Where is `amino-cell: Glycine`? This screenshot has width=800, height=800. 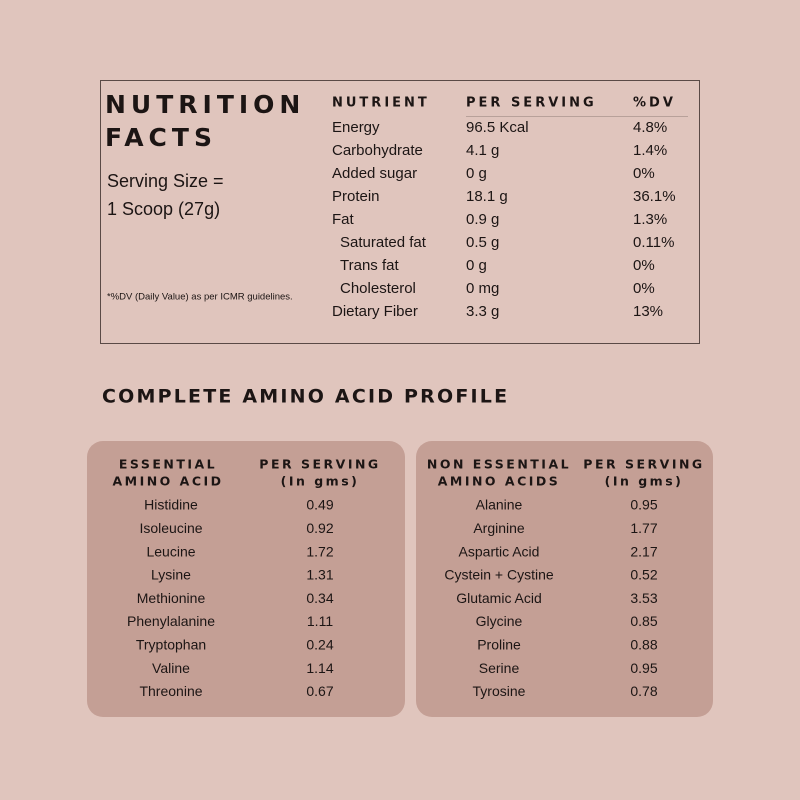
amino-cell: Glycine is located at coordinates (499, 621).